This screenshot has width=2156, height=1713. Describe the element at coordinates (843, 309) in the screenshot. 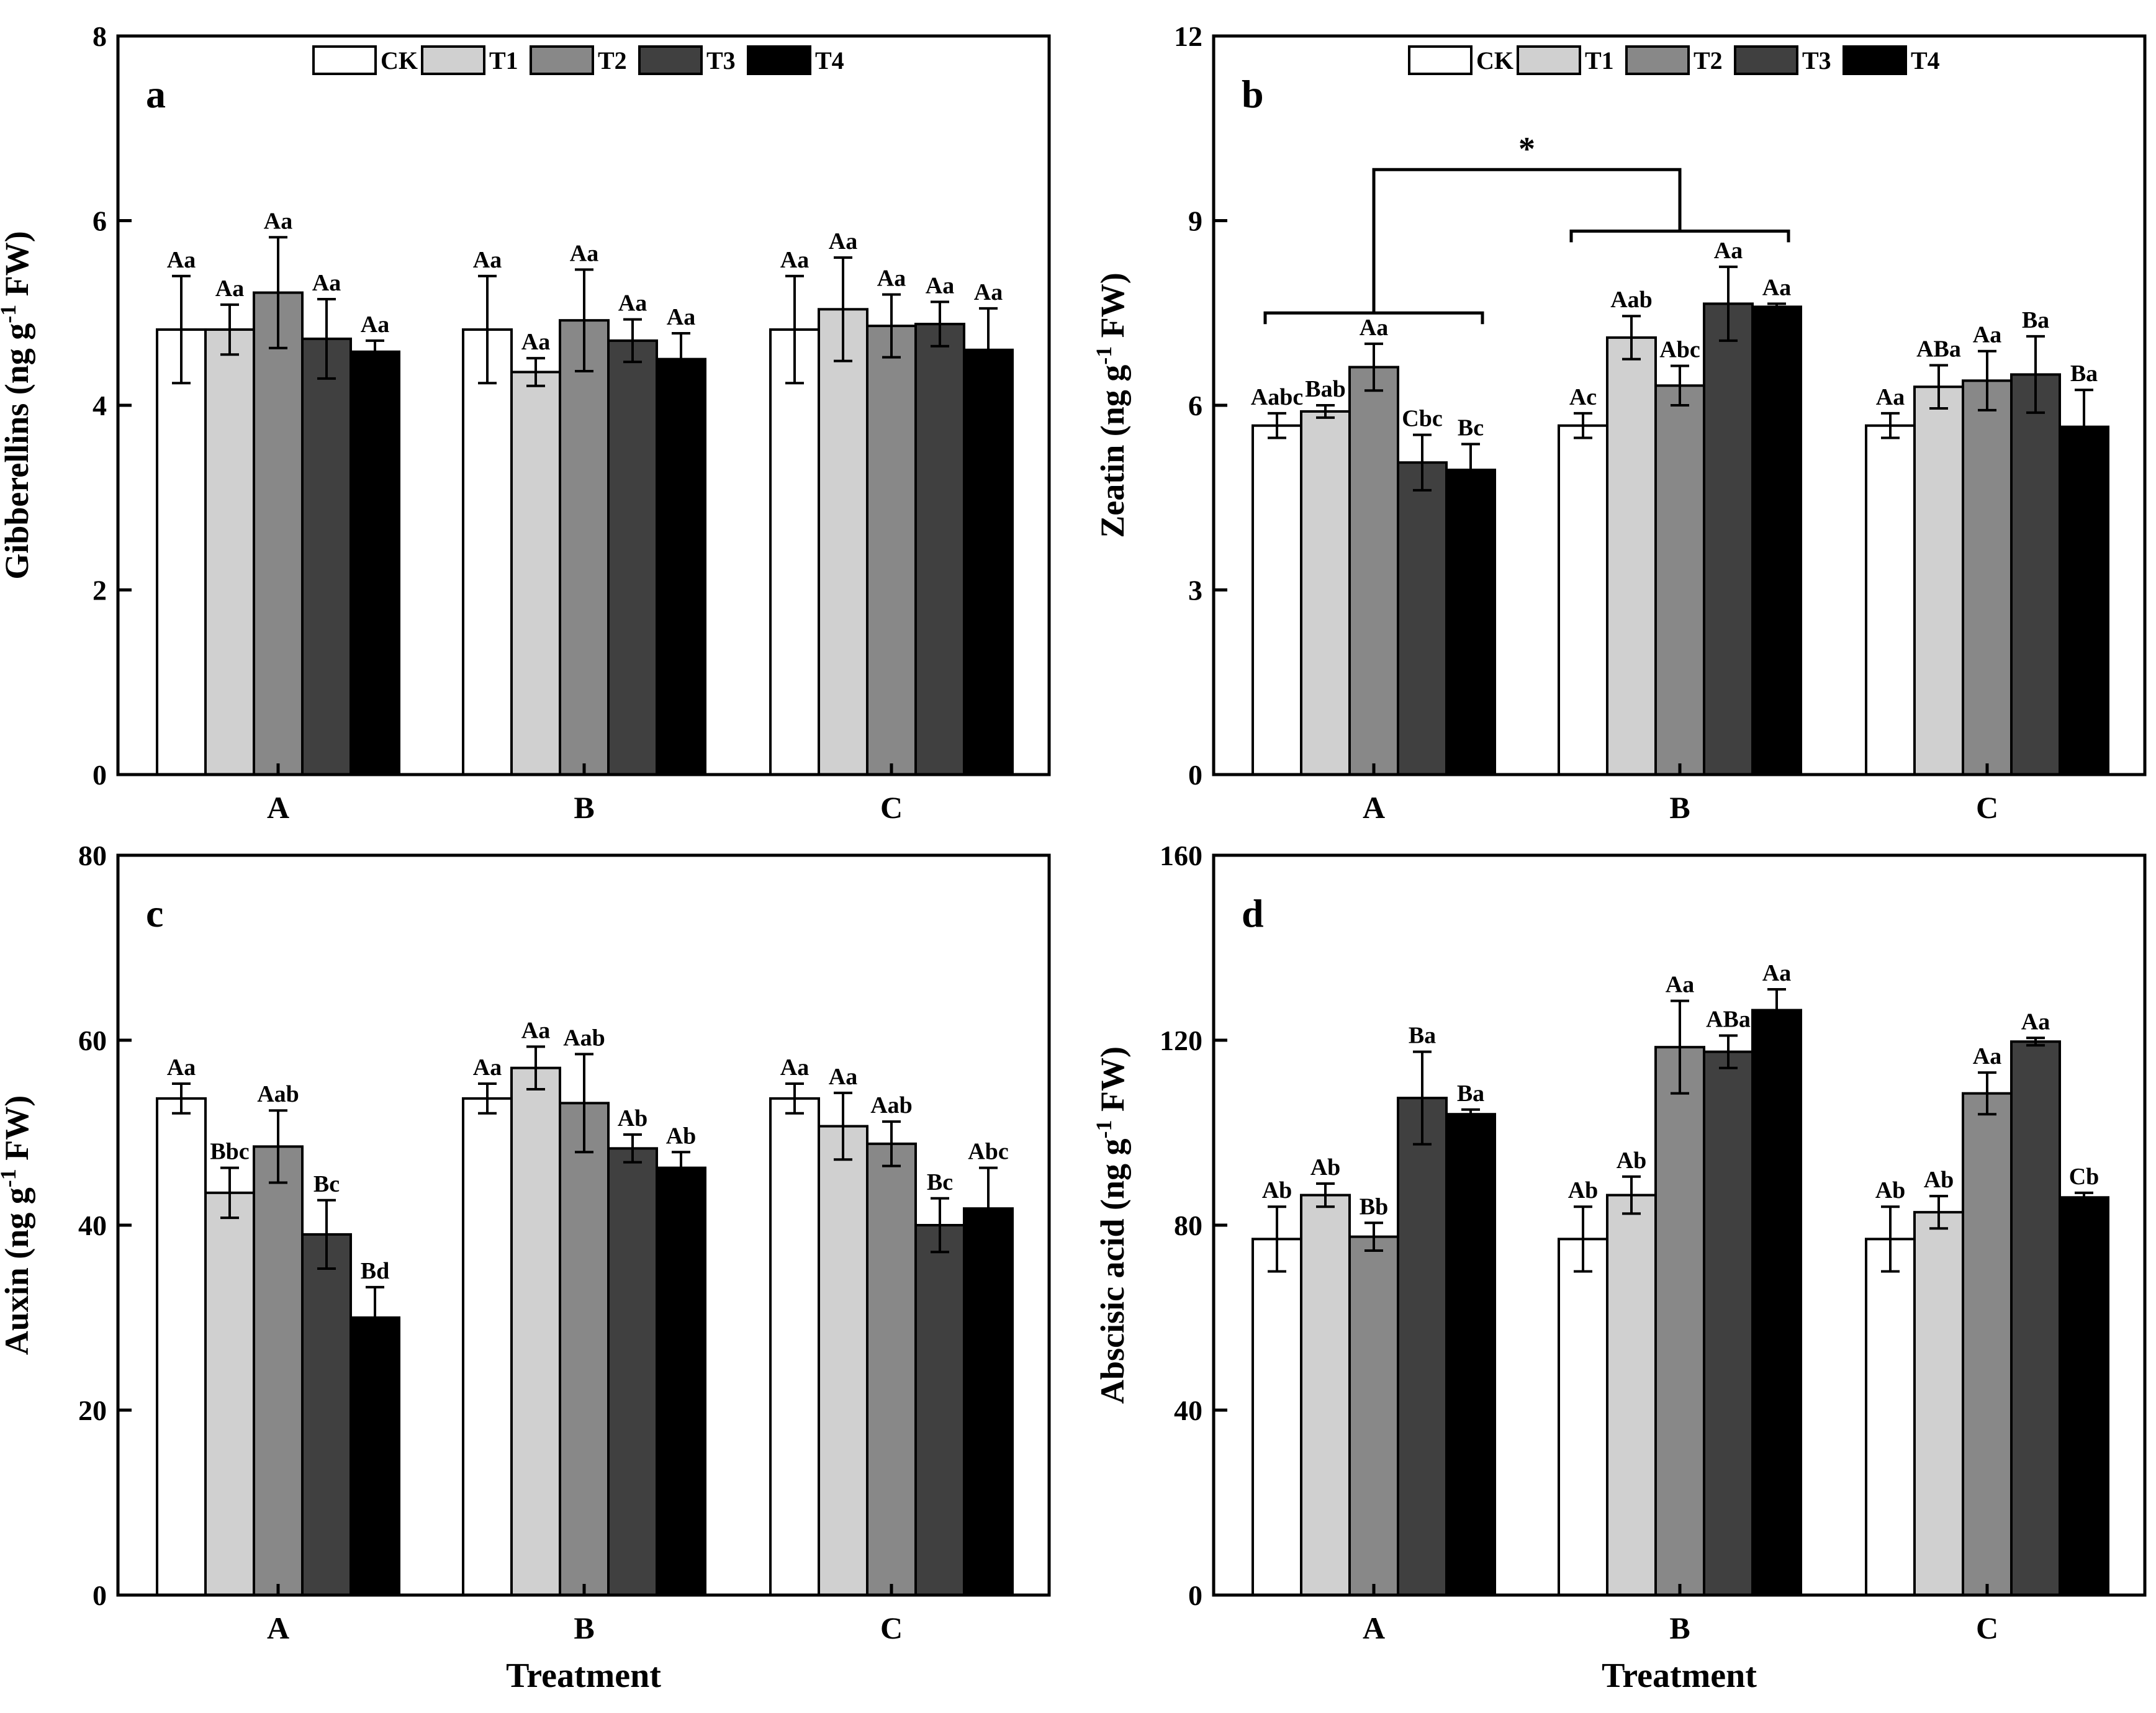

I see `error-bar-a-C-T1` at that location.